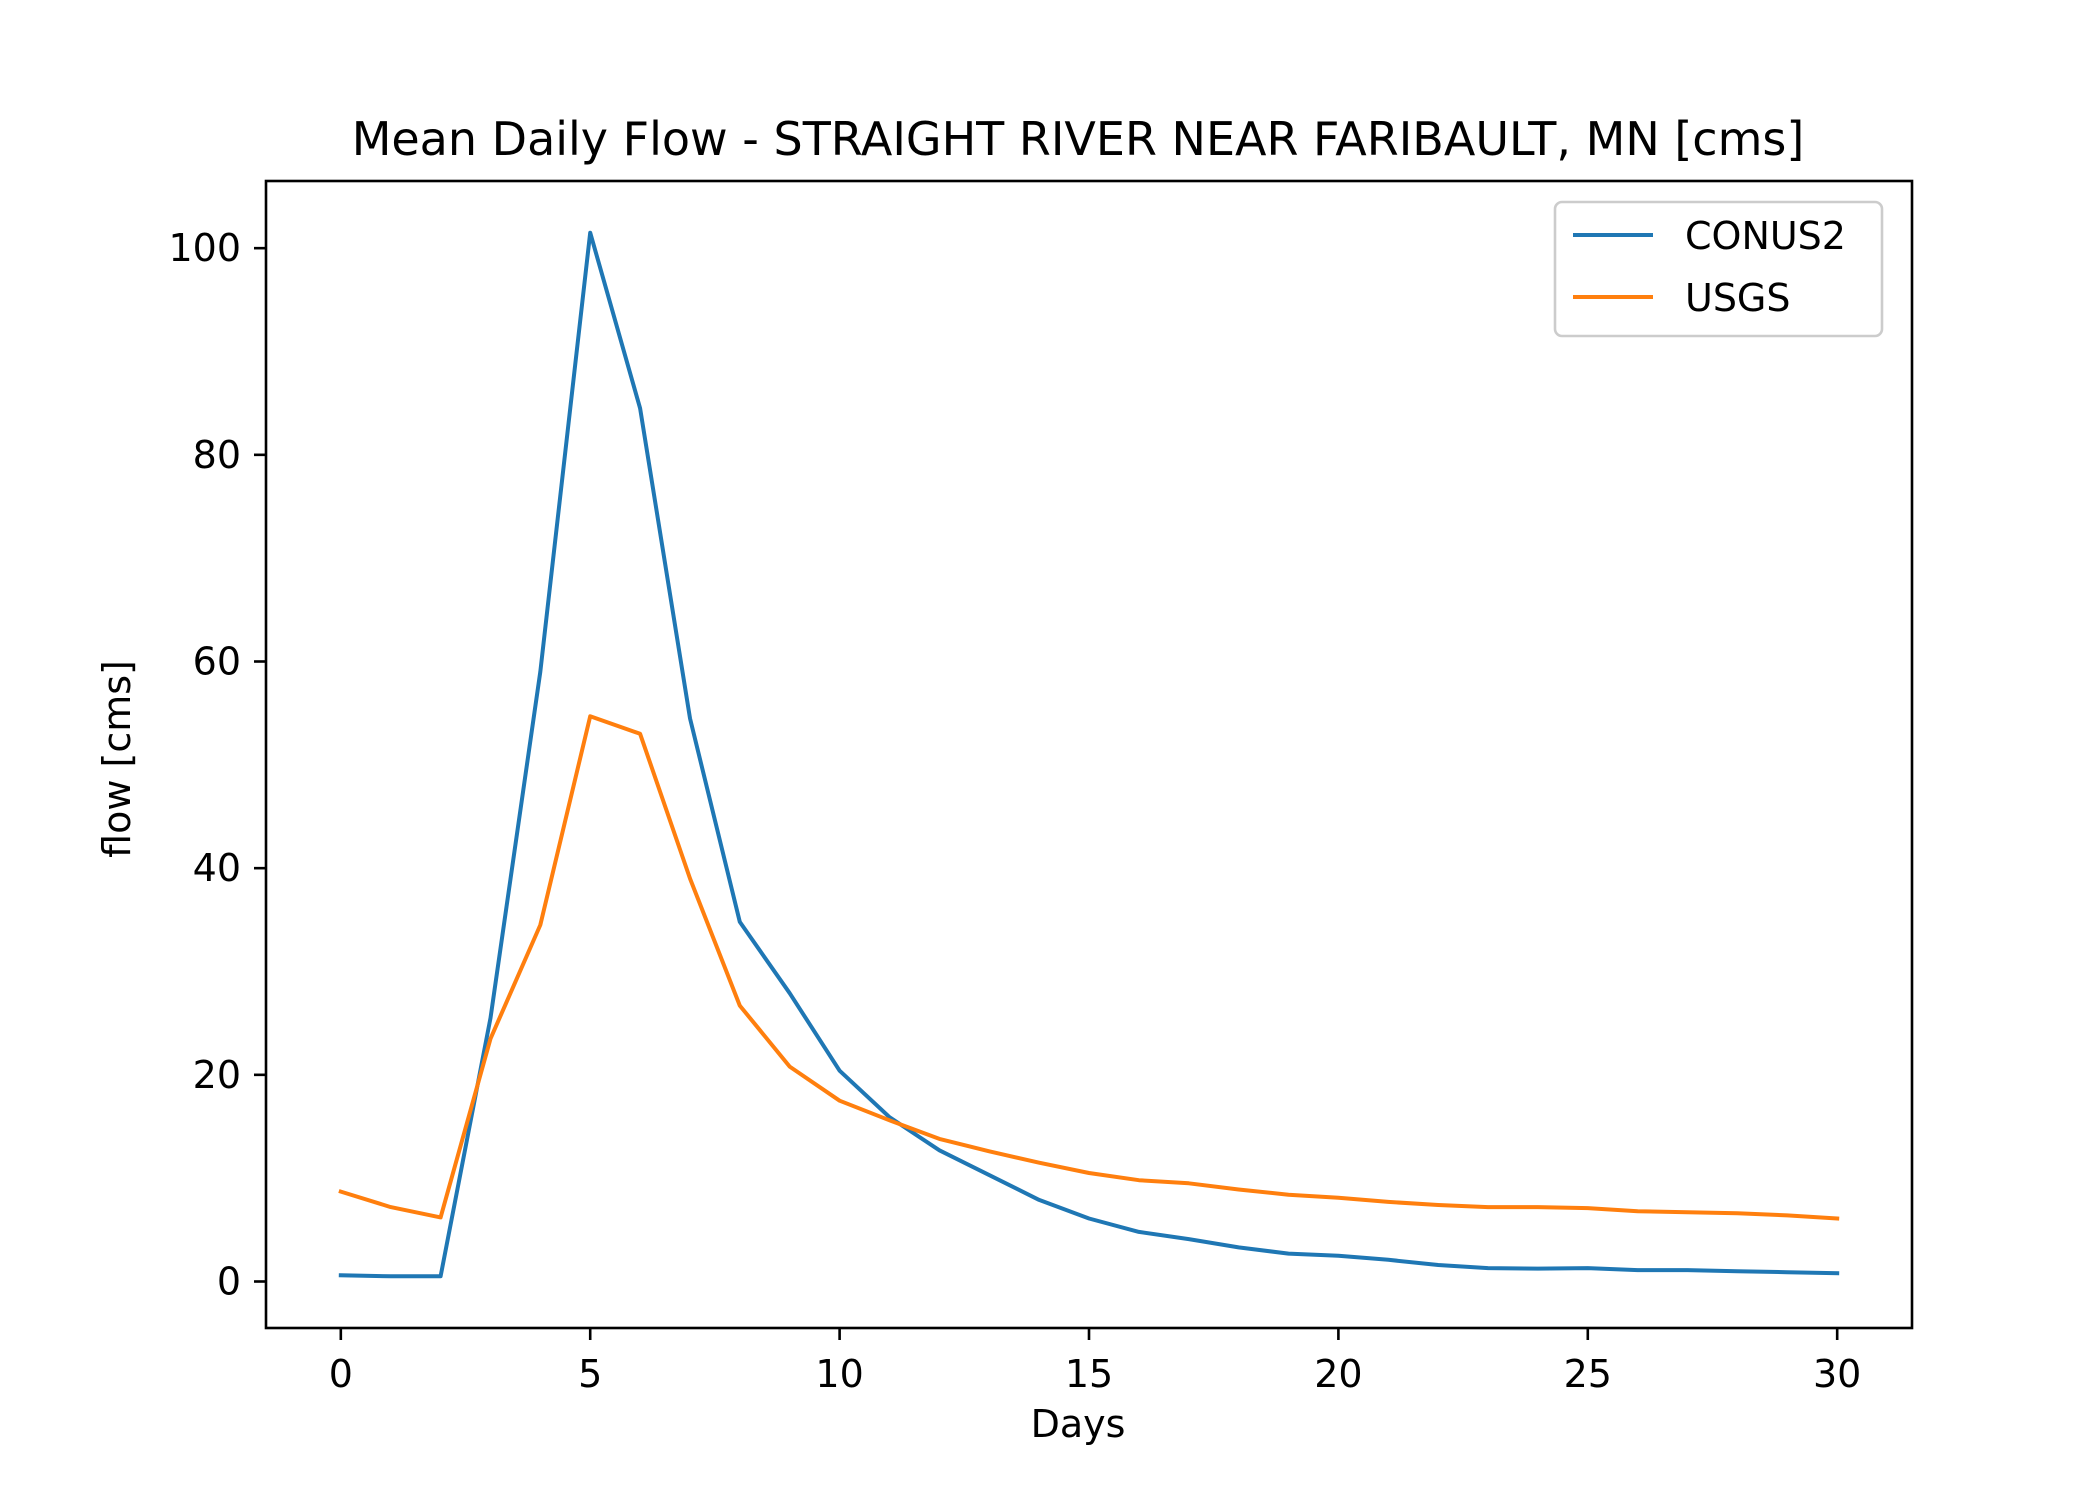 Image resolution: width=2100 pixels, height=1500 pixels. I want to click on y-axis-title: flow [cms], so click(117, 759).